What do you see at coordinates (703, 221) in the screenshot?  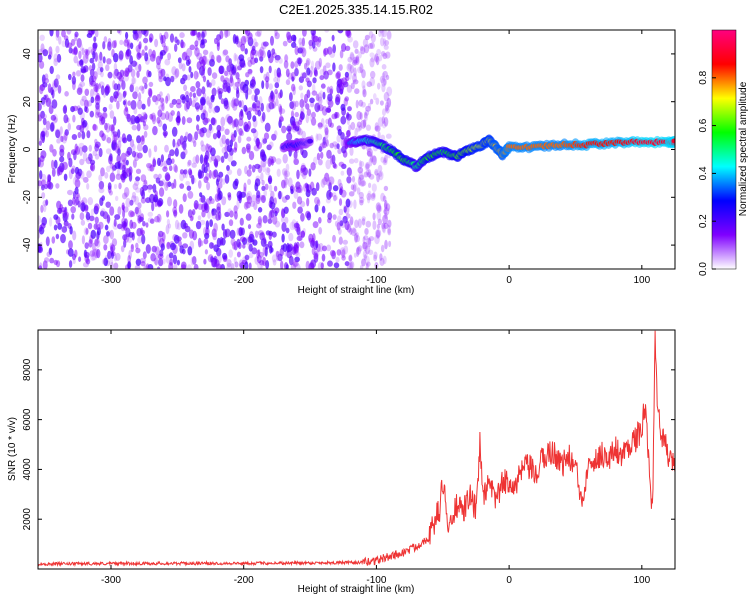 I see `colorbar-tick-label: 0.2` at bounding box center [703, 221].